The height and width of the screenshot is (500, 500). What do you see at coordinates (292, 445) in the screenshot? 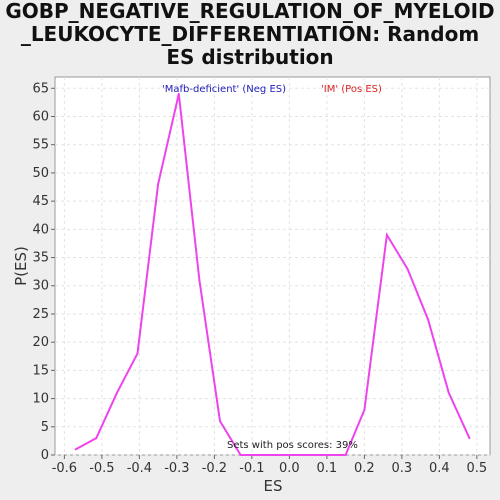
I see `annotation-pos-scores: Sets with pos scores: 39%` at bounding box center [292, 445].